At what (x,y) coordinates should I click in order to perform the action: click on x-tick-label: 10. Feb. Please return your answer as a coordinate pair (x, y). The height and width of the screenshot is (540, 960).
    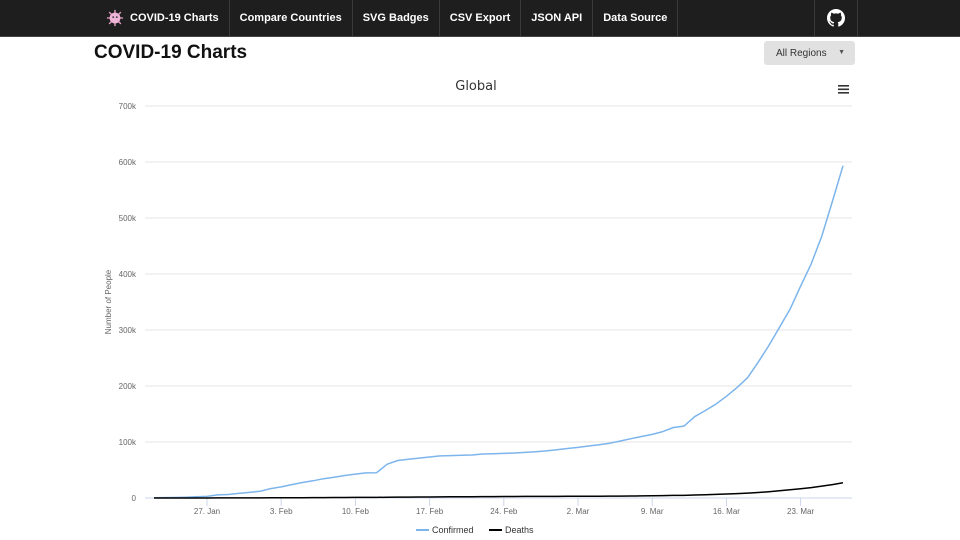
    Looking at the image, I should click on (356, 511).